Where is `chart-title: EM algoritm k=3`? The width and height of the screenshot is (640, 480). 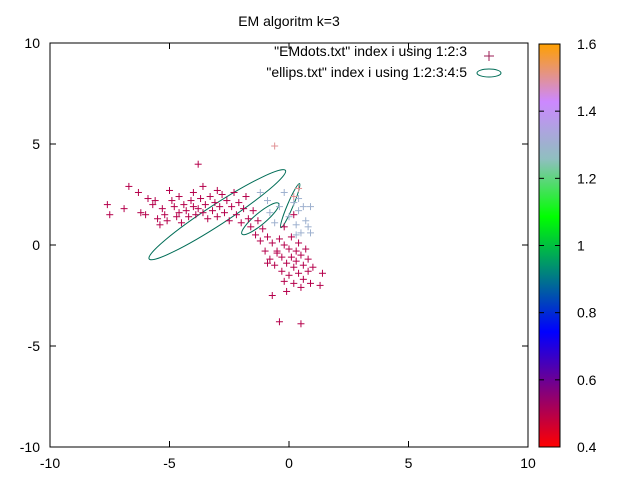
chart-title: EM algoritm k=3 is located at coordinates (289, 21).